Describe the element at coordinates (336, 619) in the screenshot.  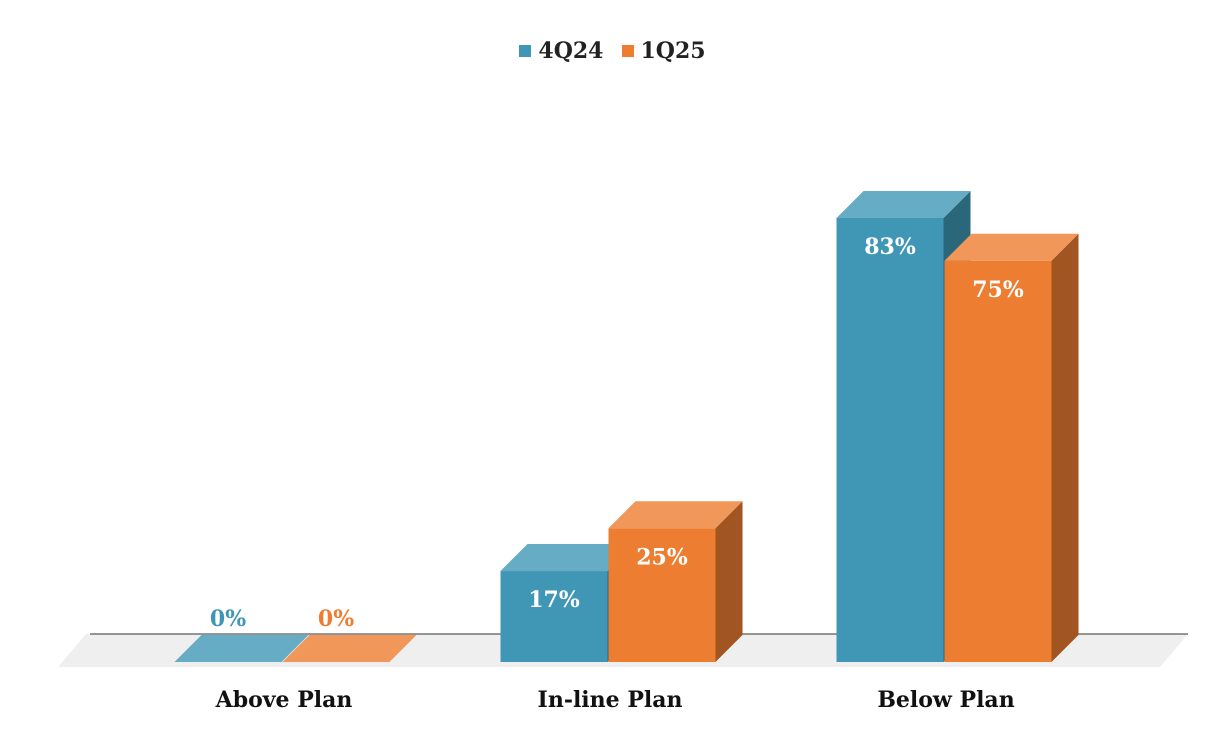
I see `bar-label-cat1-s2: 0%` at that location.